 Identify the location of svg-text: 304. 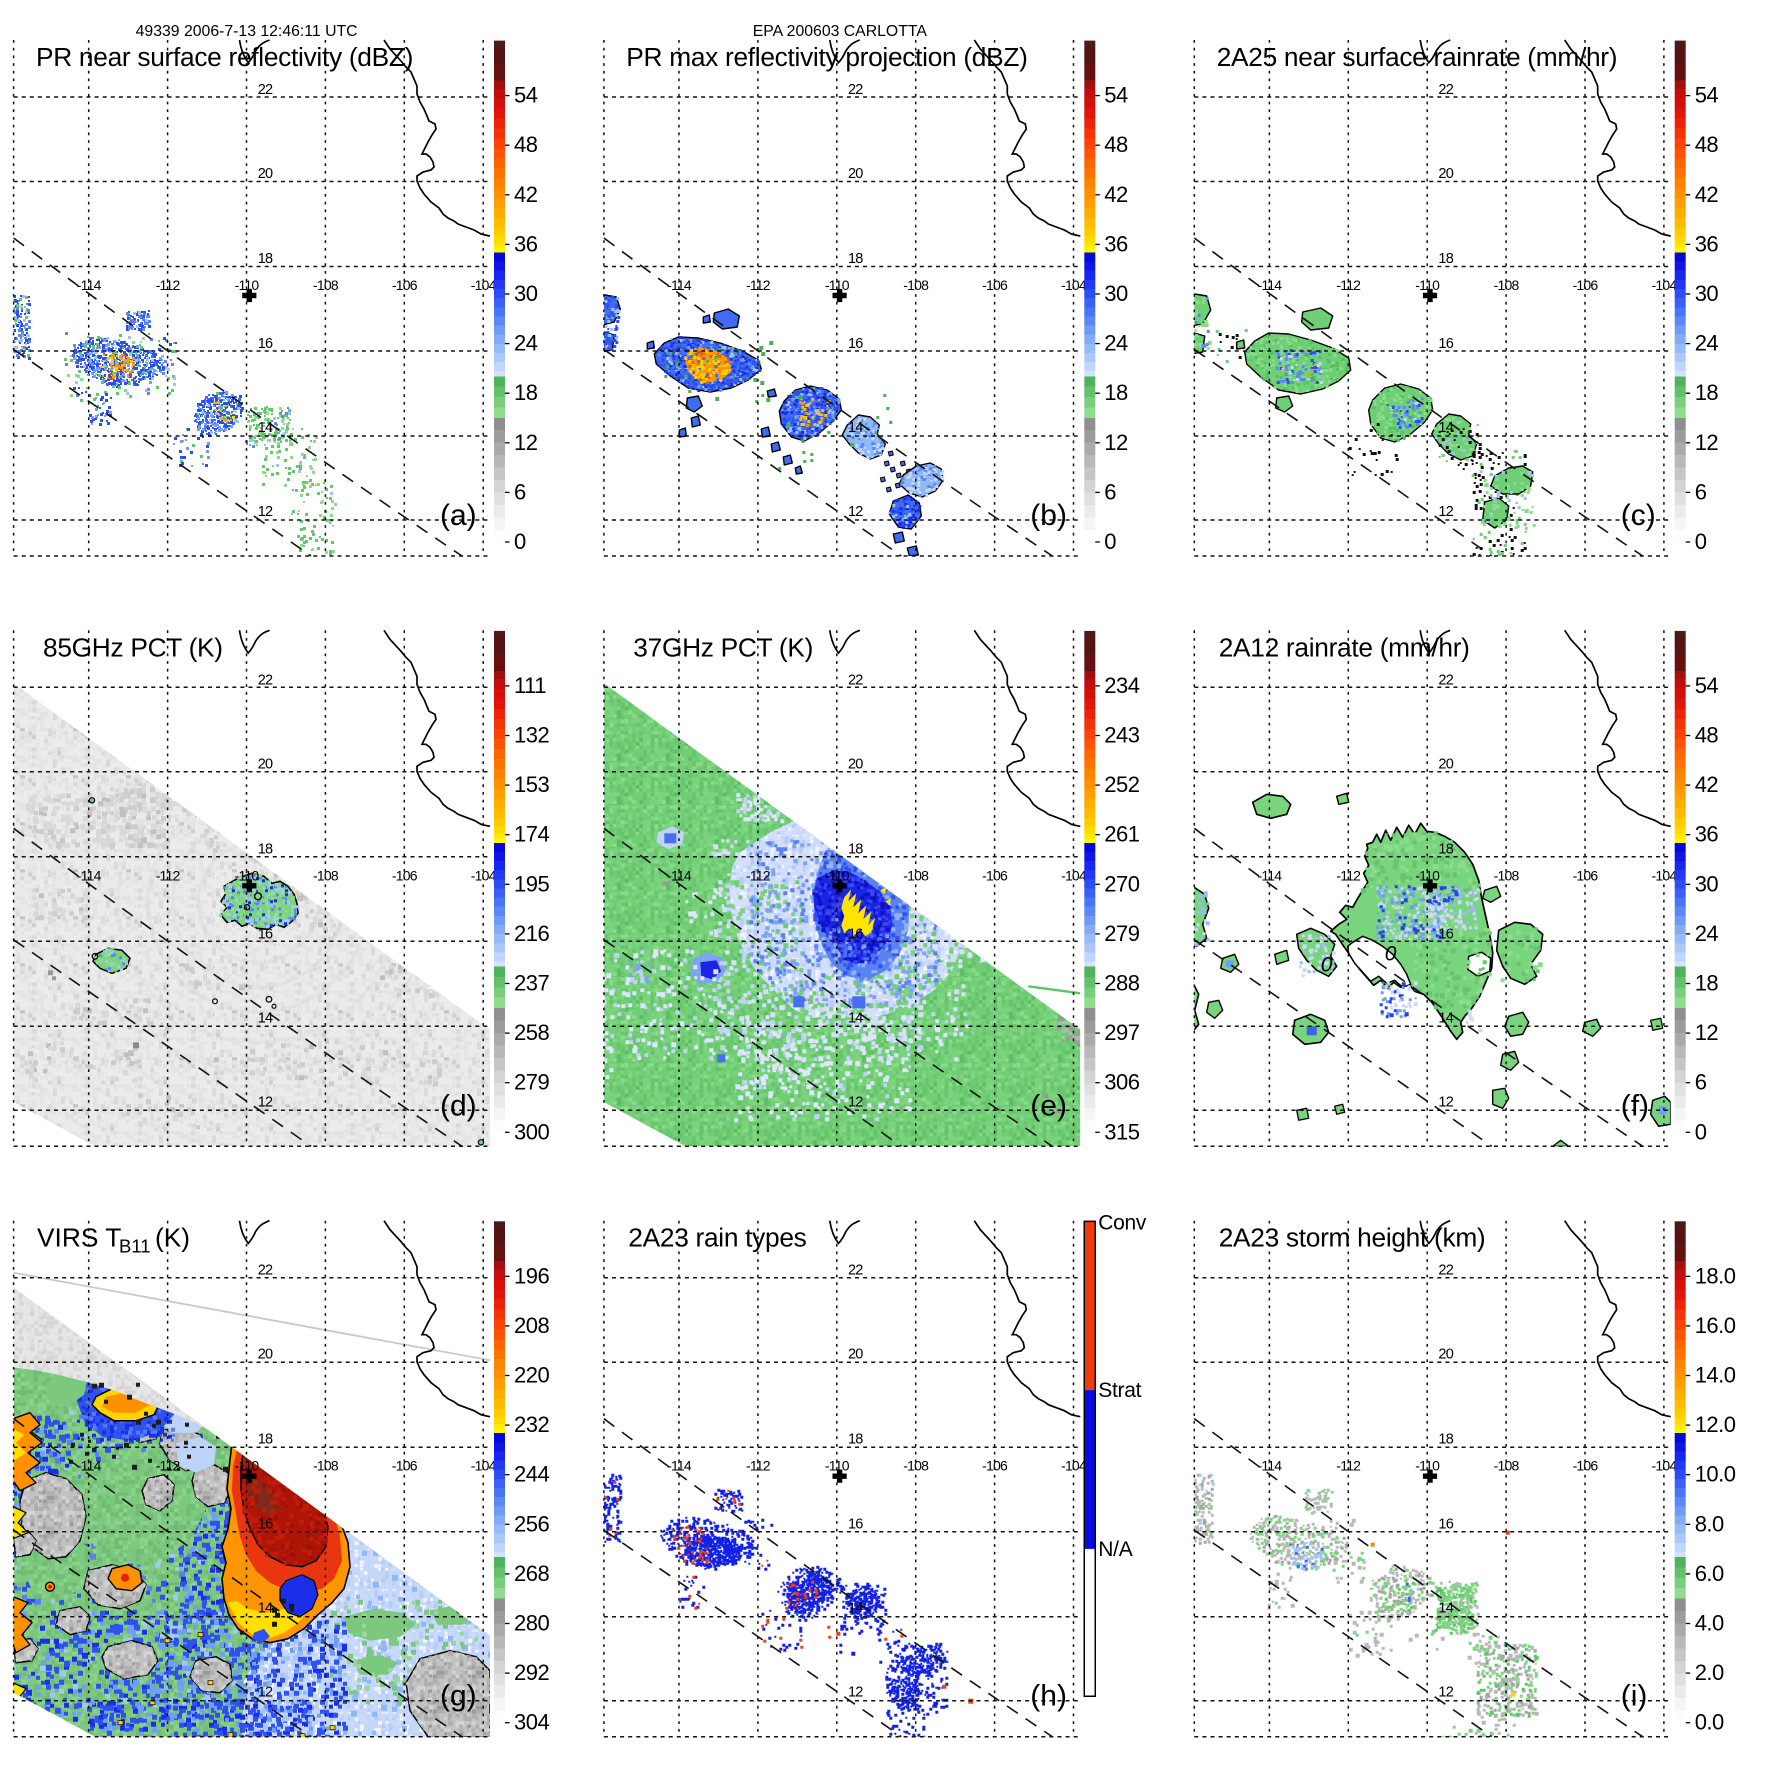
(531, 1722).